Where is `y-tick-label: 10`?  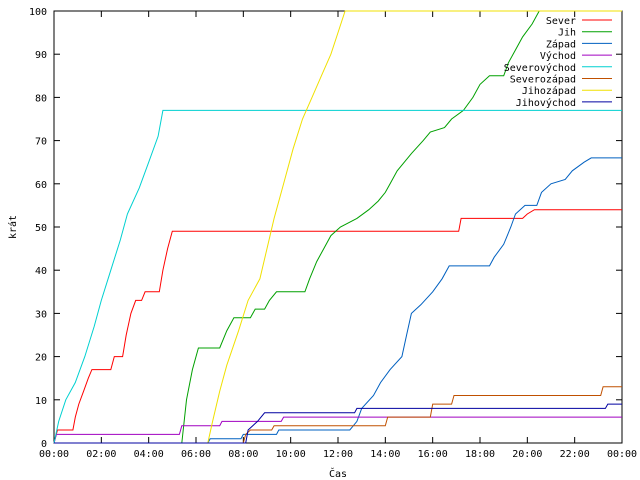 y-tick-label: 10 is located at coordinates (41, 401).